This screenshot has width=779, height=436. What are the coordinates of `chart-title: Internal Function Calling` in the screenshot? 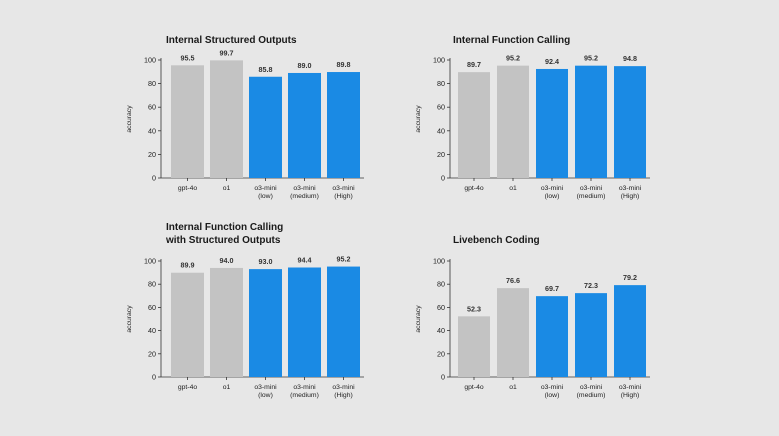 It's located at (224, 227).